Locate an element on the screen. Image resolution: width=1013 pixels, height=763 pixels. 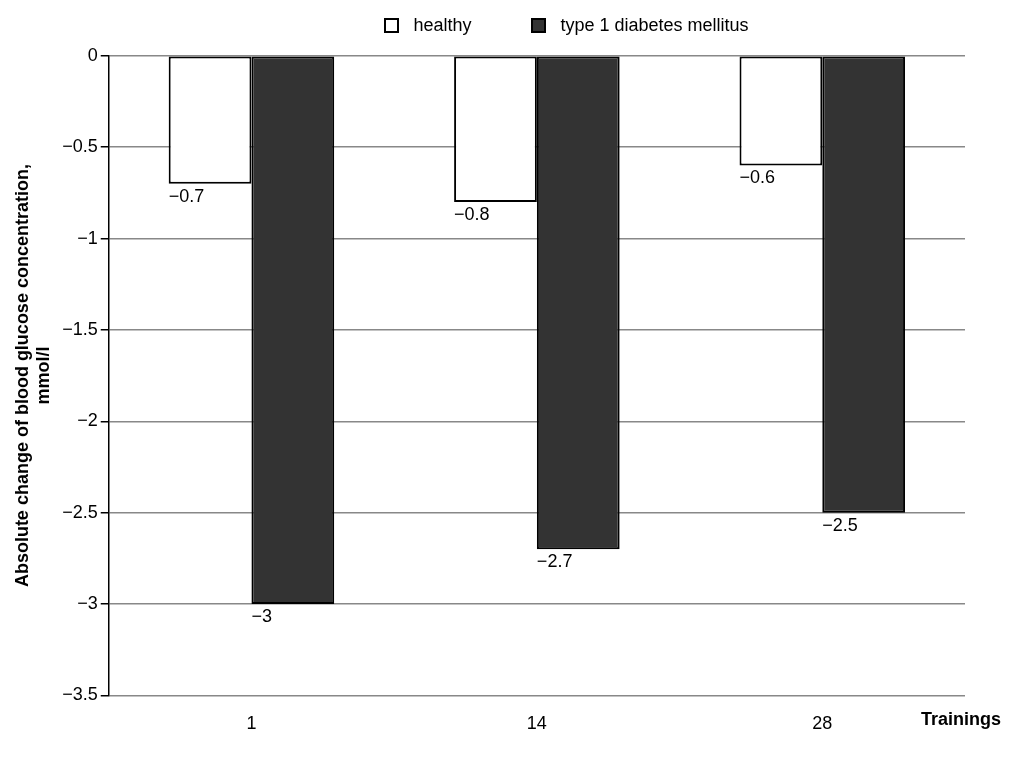
data-label: −0.6 is located at coordinates (757, 177).